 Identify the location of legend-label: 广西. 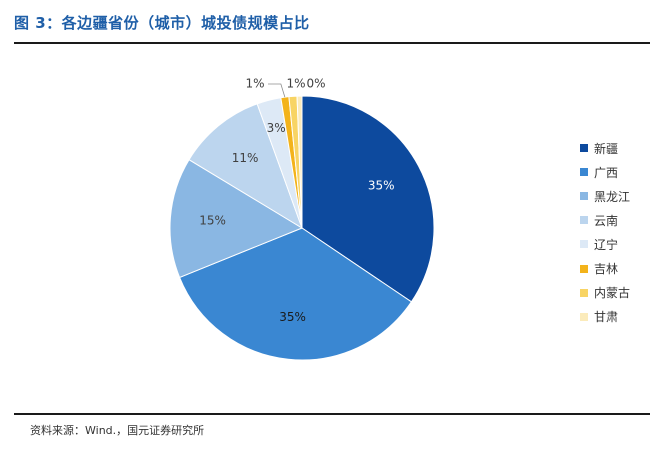
(606, 172).